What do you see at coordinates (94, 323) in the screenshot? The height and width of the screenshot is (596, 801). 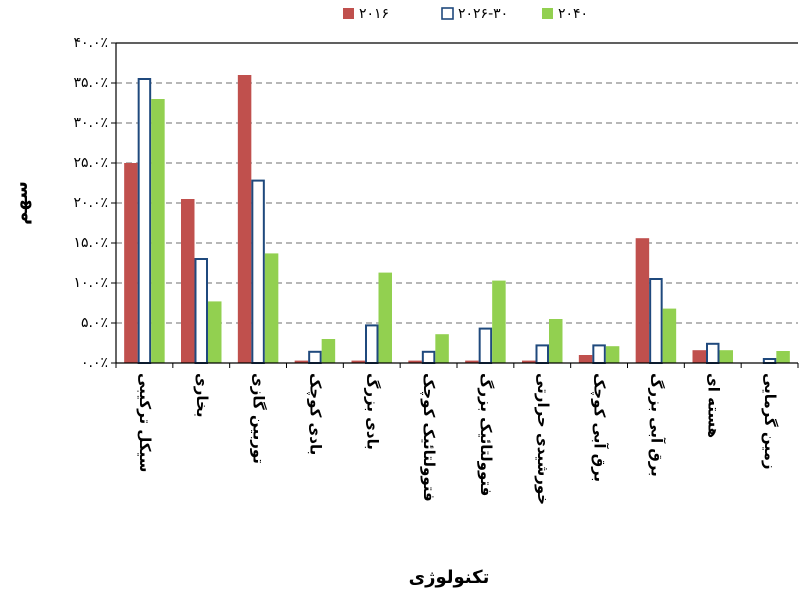 I see `y-tick-label: ۵.۰٪` at bounding box center [94, 323].